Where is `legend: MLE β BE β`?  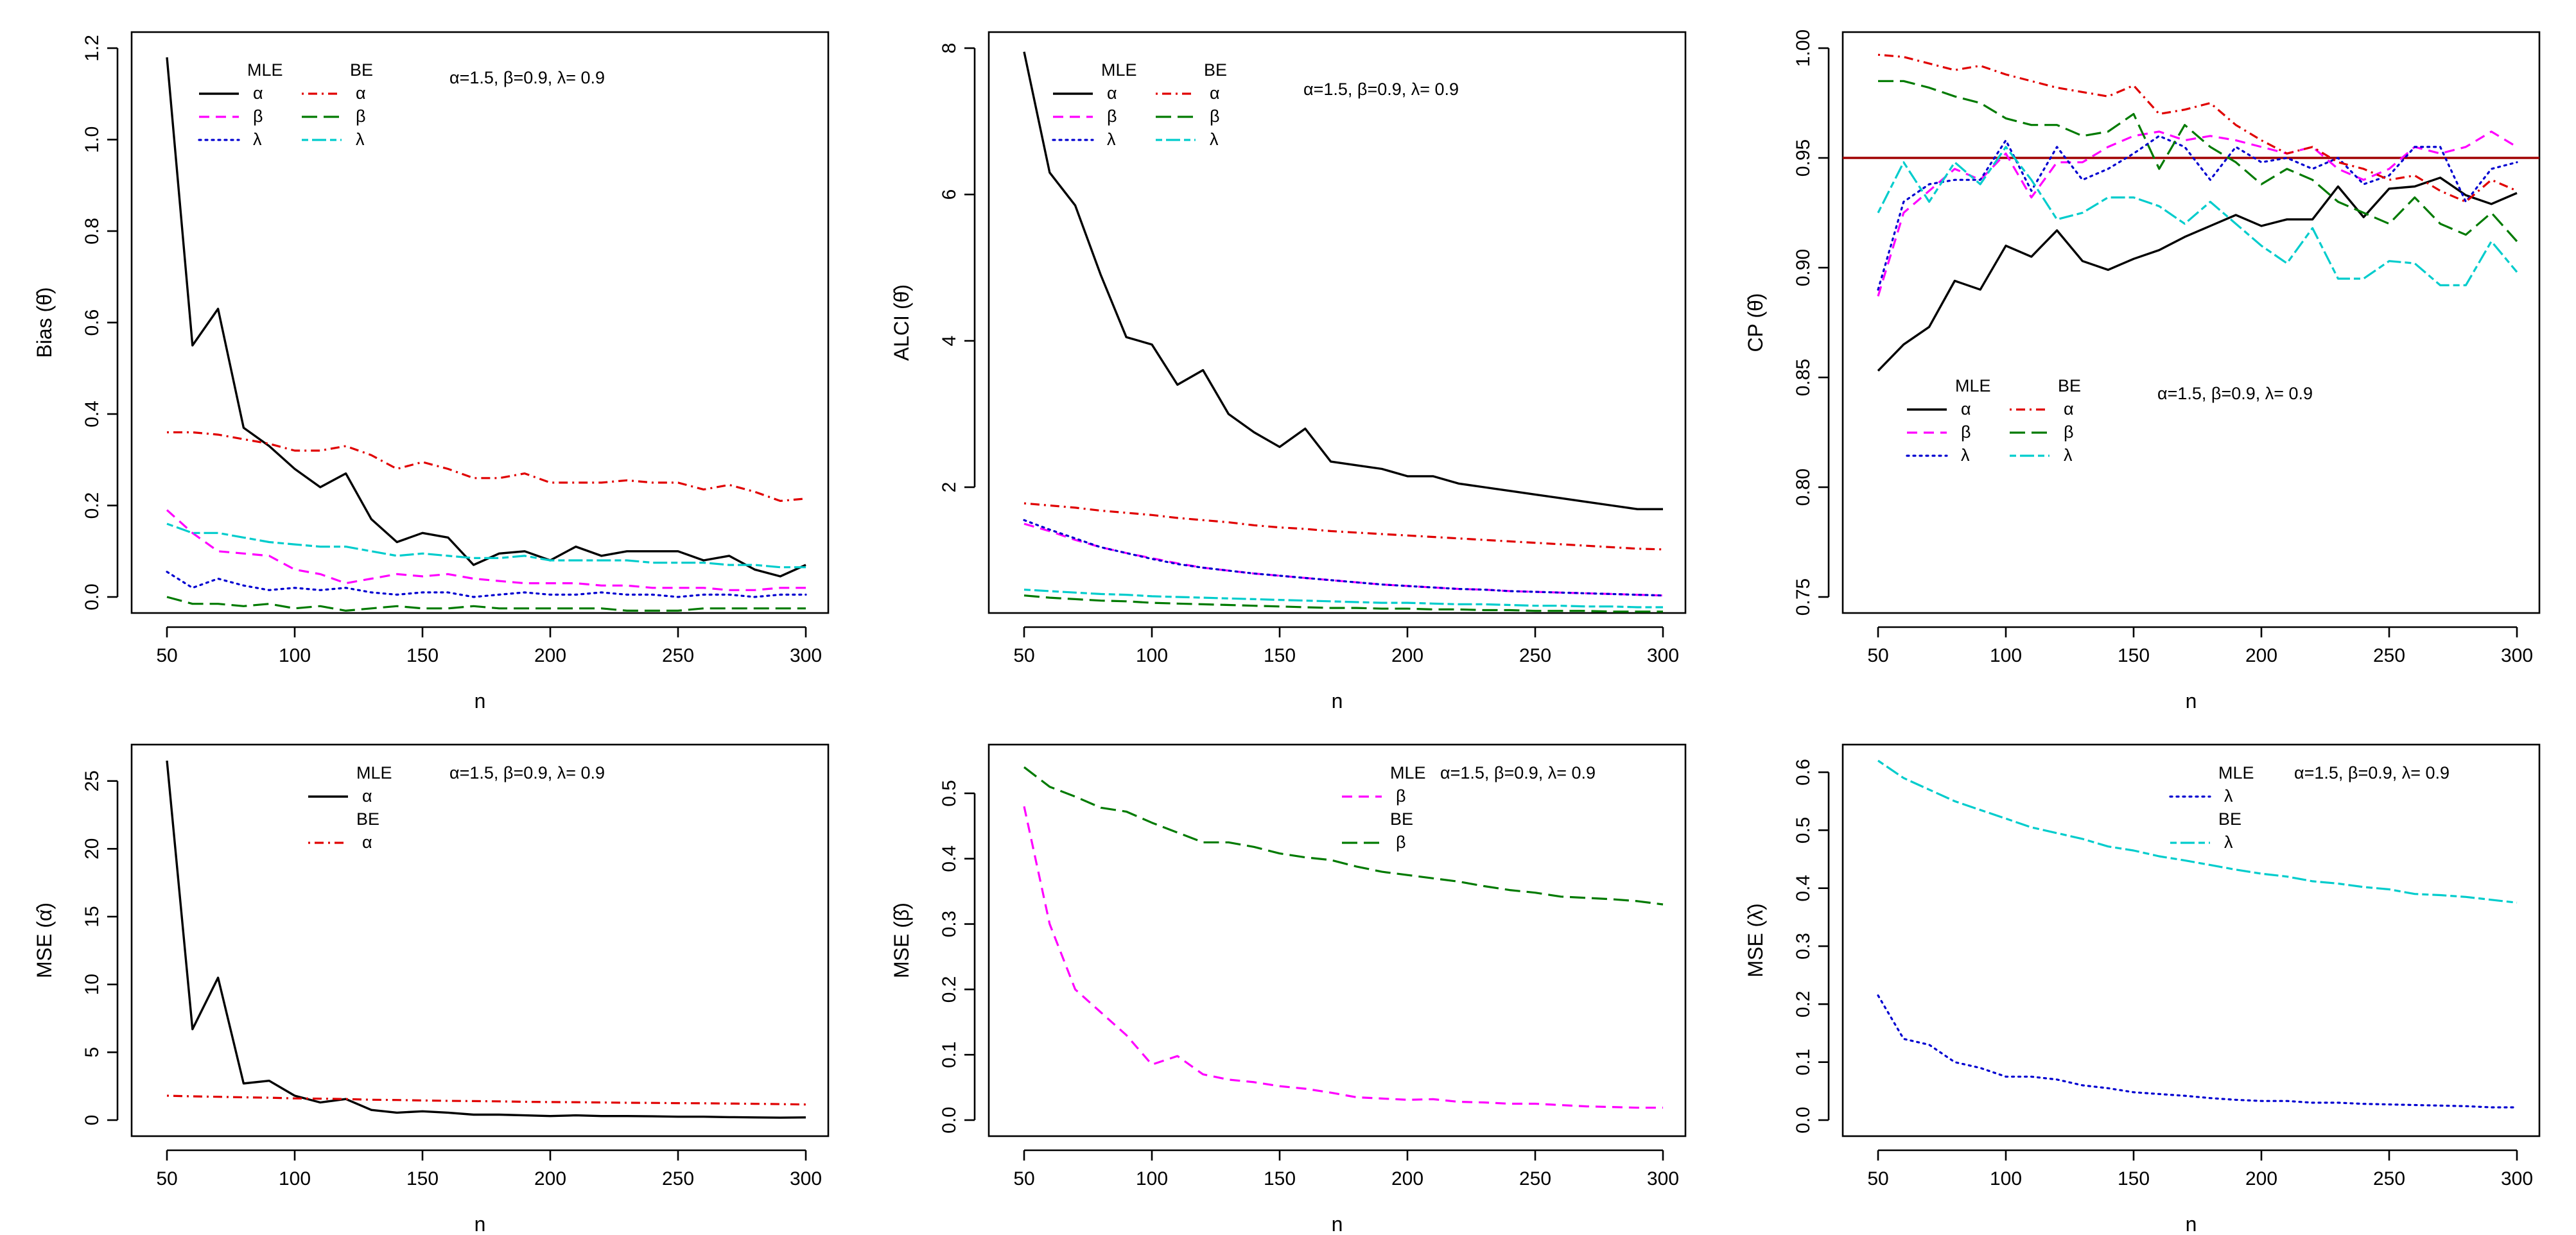 legend: MLE β BE β is located at coordinates (1384, 807).